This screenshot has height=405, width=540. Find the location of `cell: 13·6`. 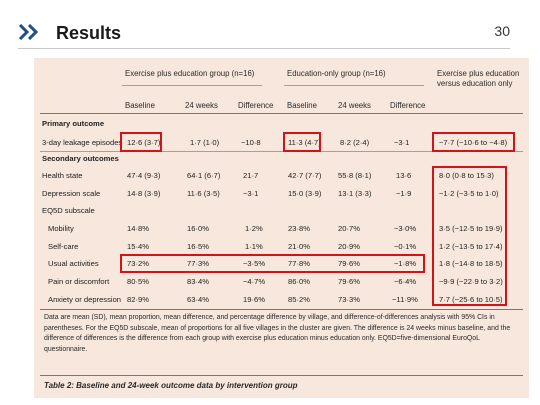

cell: 13·6 is located at coordinates (404, 175).